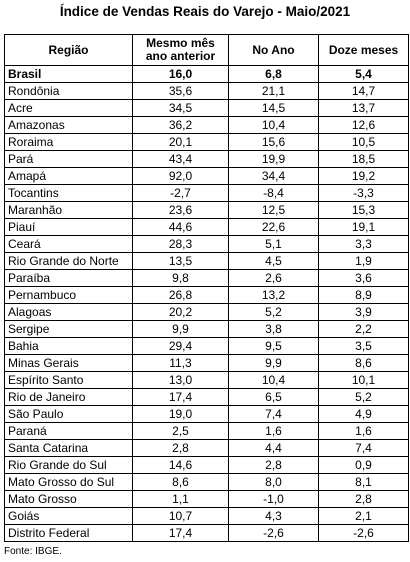 The width and height of the screenshot is (410, 562). I want to click on header-same-month-line2: ano anterior, so click(180, 56).